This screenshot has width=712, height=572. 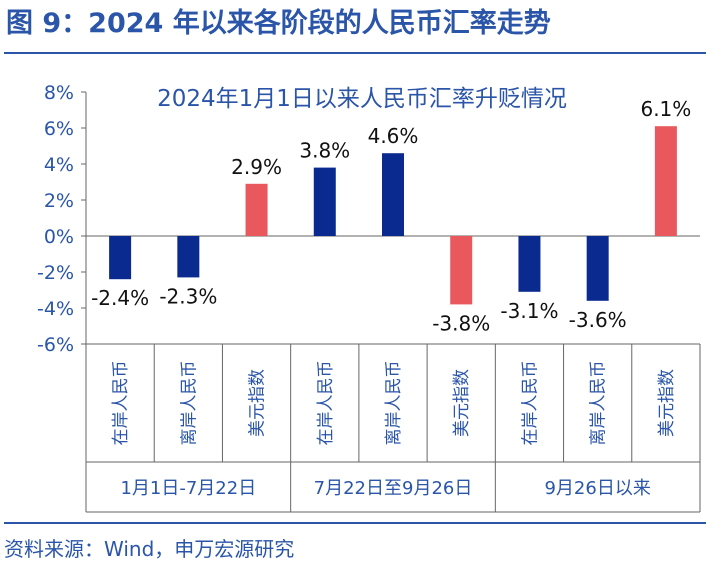 What do you see at coordinates (393, 136) in the screenshot?
I see `value-label: 4.6%` at bounding box center [393, 136].